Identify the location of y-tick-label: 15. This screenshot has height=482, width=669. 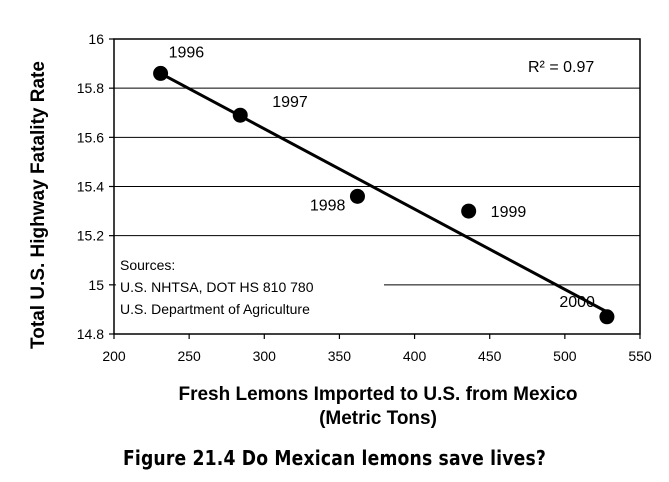
(96, 285).